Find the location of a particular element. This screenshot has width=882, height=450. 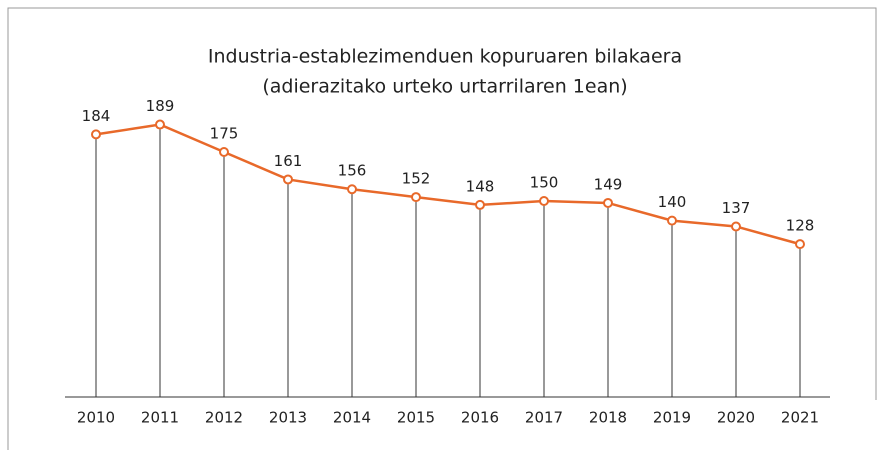

x-tick-label: 2019 is located at coordinates (672, 418).